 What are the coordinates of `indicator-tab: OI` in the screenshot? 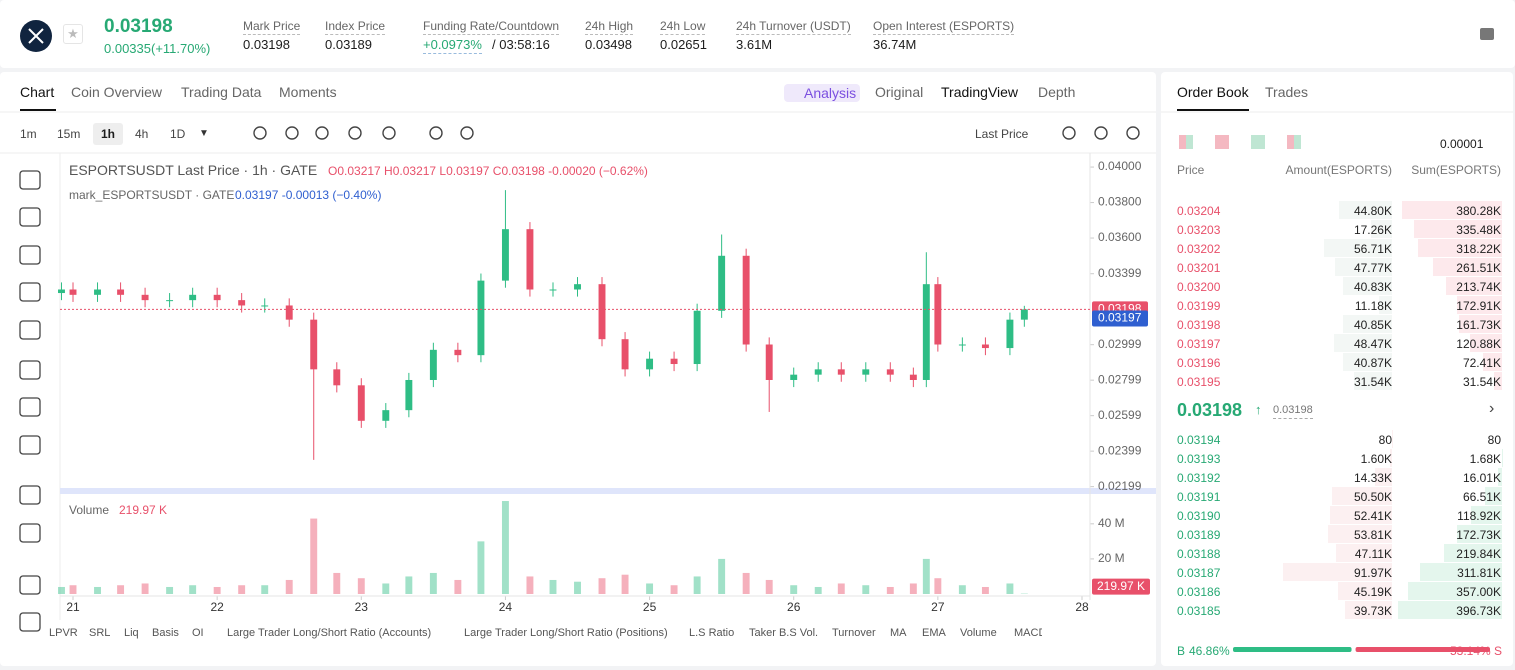 It's located at (198, 633).